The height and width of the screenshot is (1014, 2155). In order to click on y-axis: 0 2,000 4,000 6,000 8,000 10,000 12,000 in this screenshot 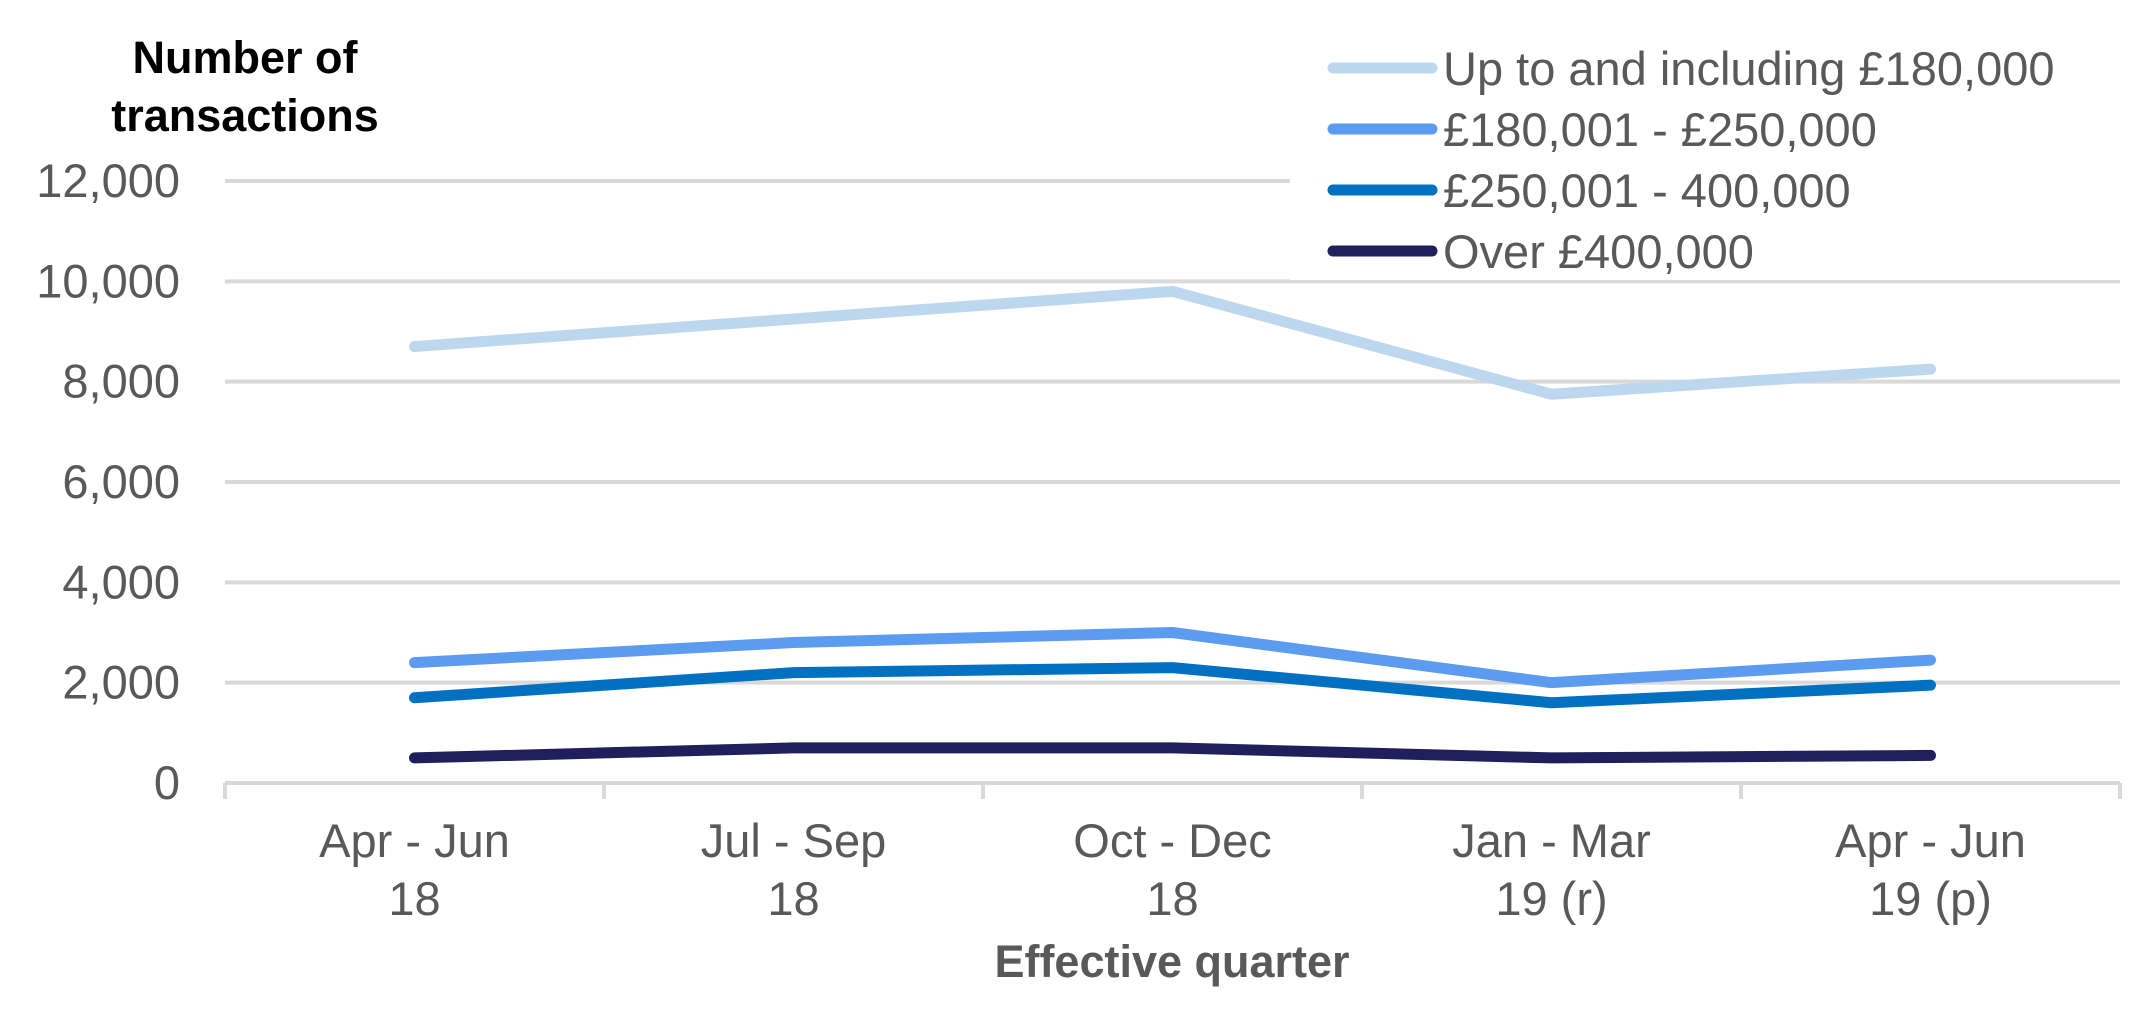, I will do `click(108, 481)`.